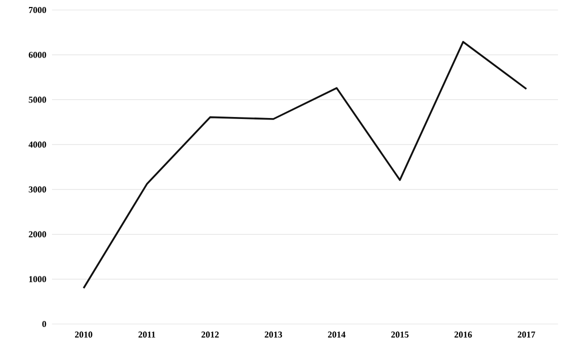  What do you see at coordinates (37, 99) in the screenshot?
I see `y-tick-label: 5000` at bounding box center [37, 99].